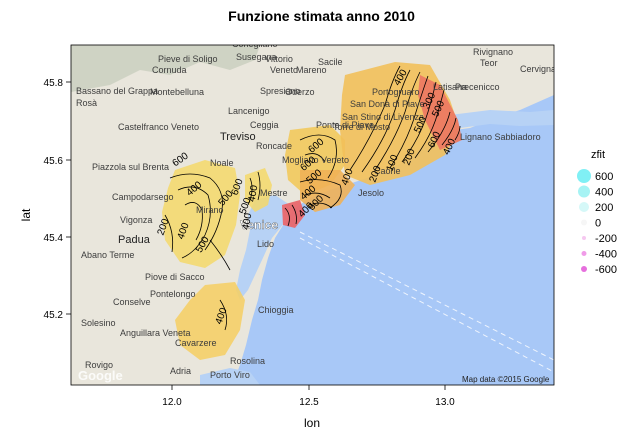 This screenshot has width=643, height=439. What do you see at coordinates (489, 63) in the screenshot?
I see `place-label: Teor` at bounding box center [489, 63].